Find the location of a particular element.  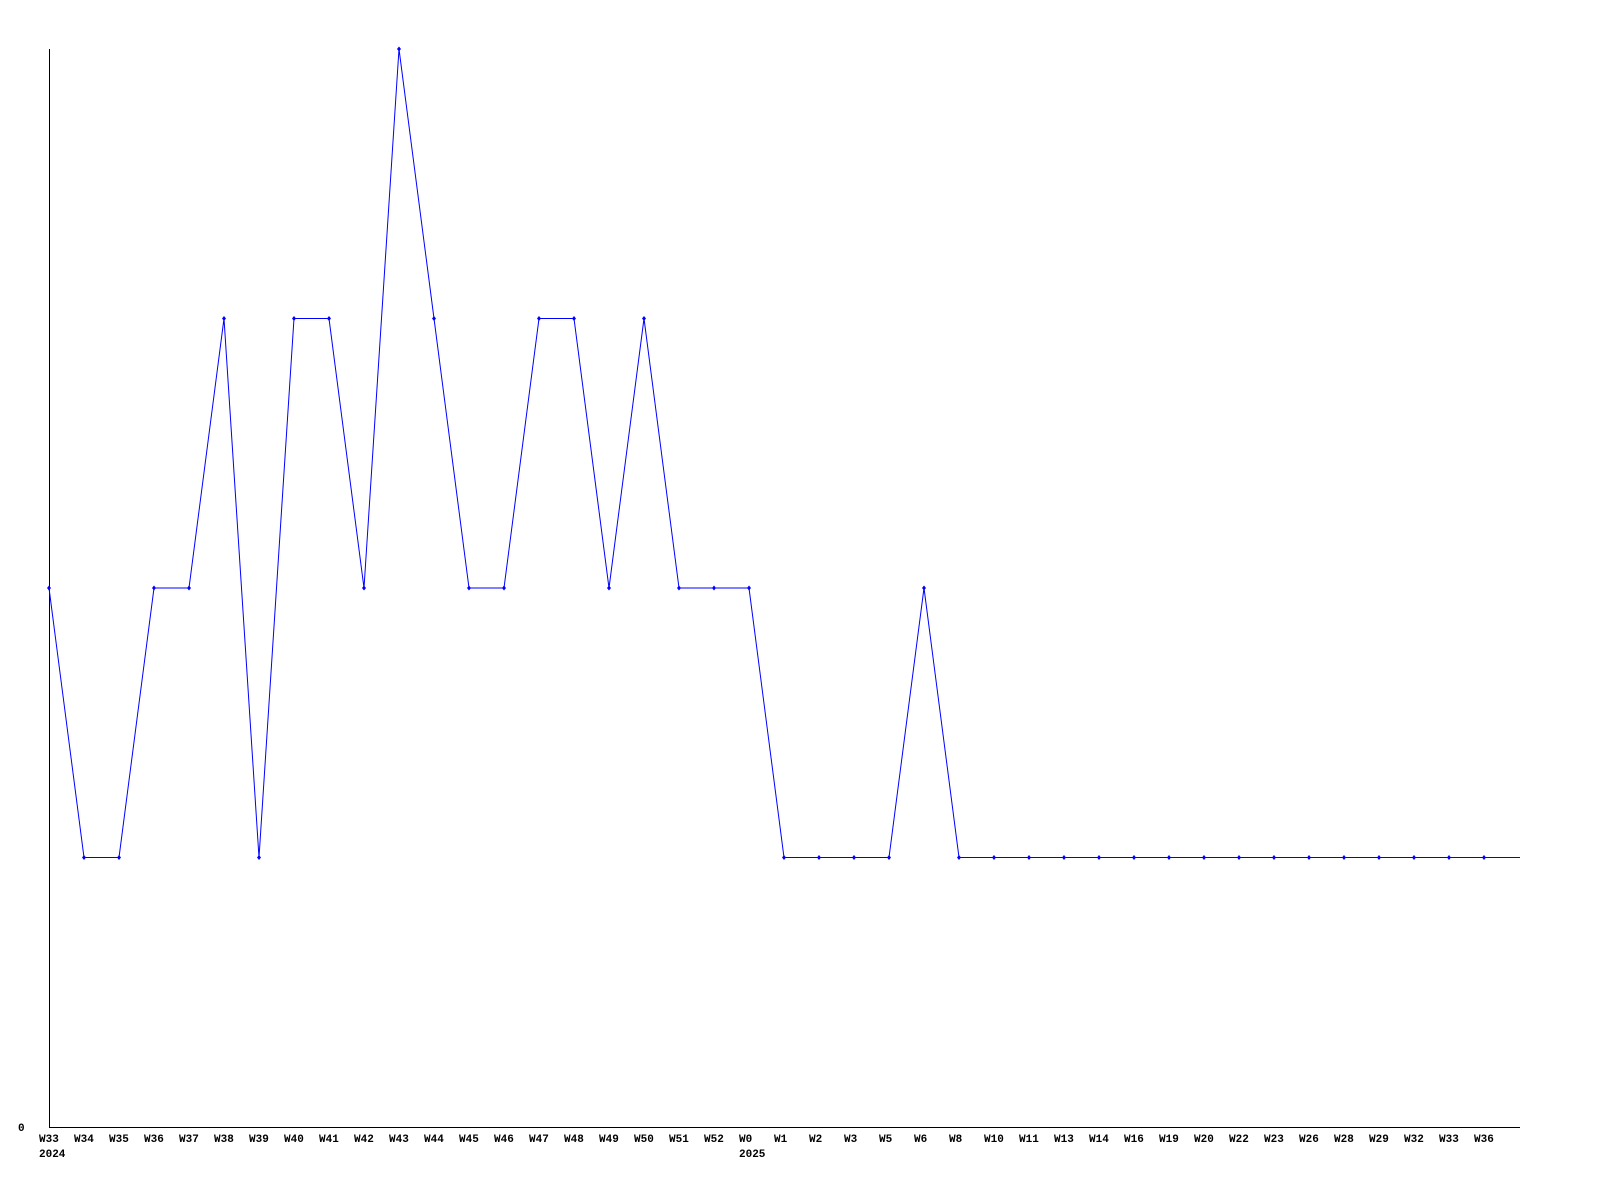

x-tick-label: W41 is located at coordinates (329, 1140).